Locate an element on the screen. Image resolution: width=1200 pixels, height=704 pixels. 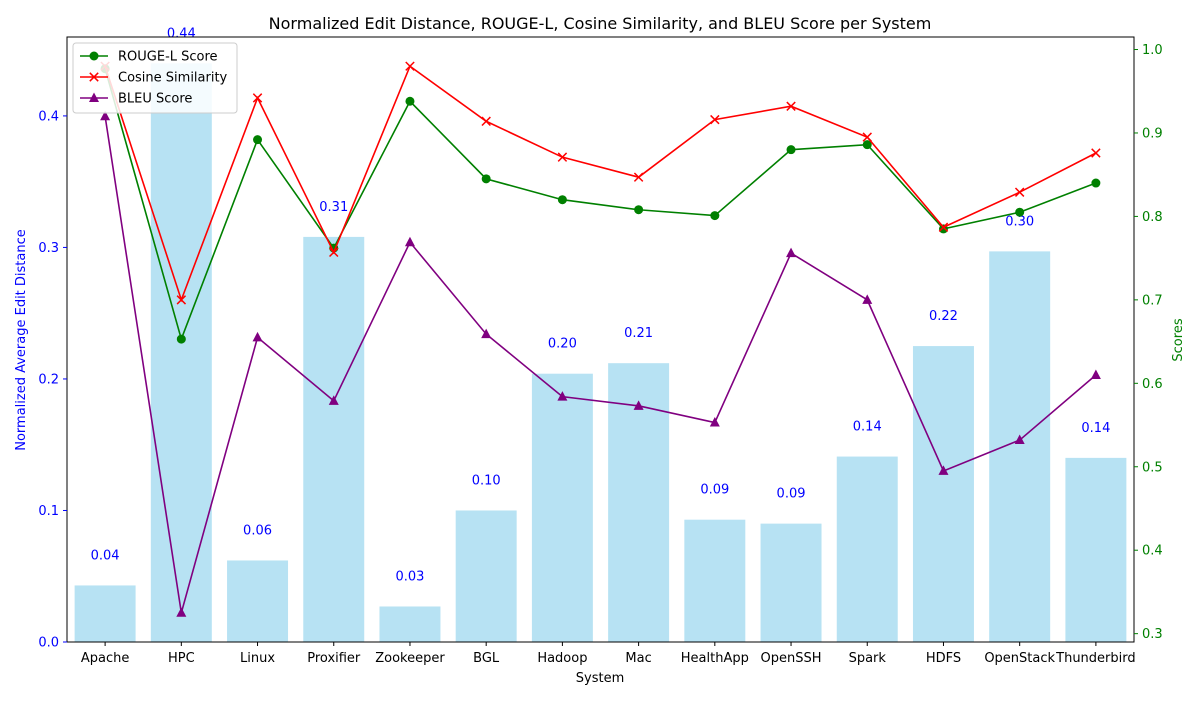
bar-value-label: 0.14 is located at coordinates (1095, 428).